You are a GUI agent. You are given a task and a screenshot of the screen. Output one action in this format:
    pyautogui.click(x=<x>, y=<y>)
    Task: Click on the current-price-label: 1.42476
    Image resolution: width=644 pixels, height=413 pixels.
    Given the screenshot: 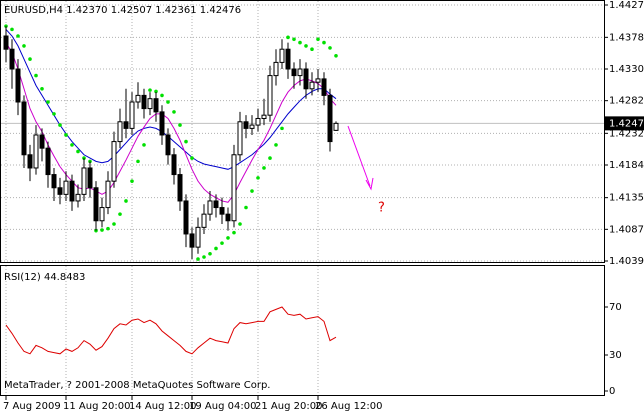 What is the action you would take?
    pyautogui.click(x=626, y=123)
    